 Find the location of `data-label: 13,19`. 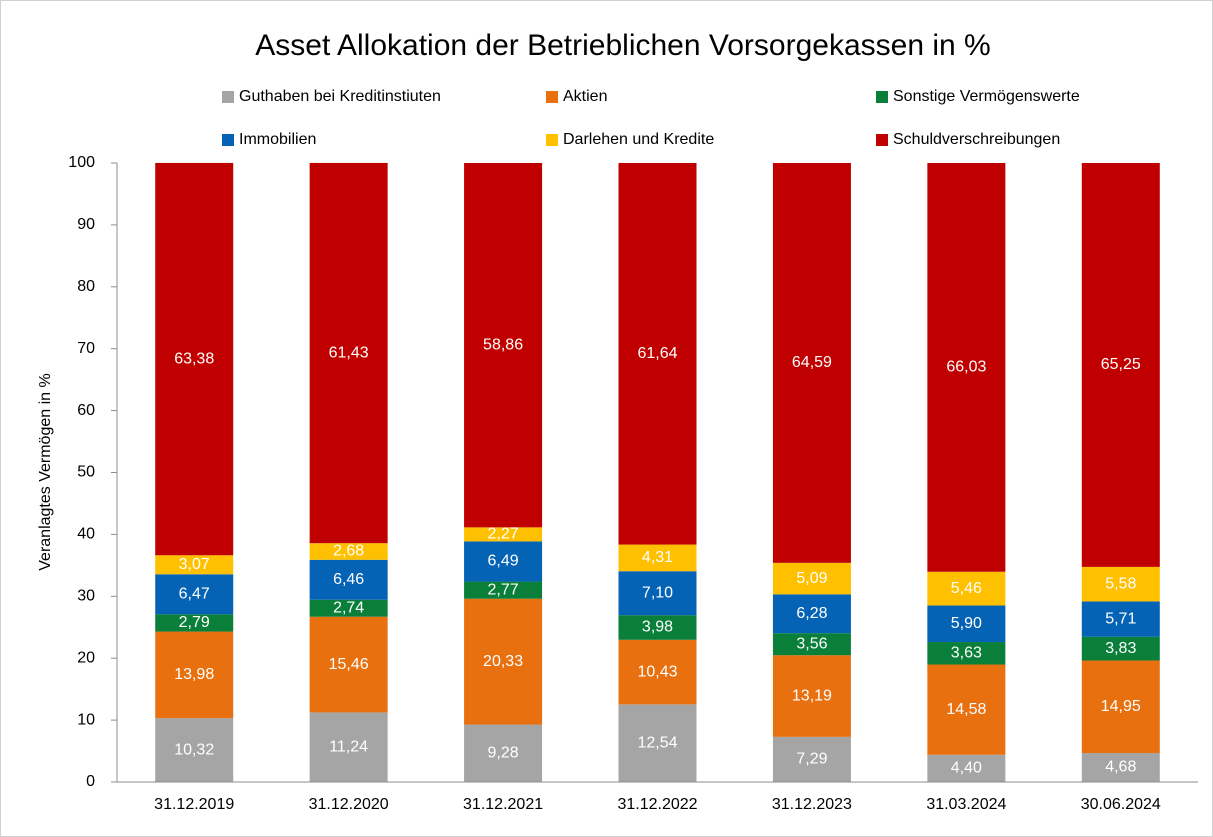

data-label: 13,19 is located at coordinates (812, 695).